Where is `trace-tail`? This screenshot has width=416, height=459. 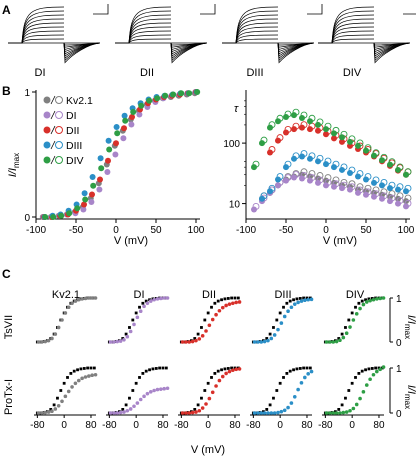
trace-tail is located at coordinates (392, 53).